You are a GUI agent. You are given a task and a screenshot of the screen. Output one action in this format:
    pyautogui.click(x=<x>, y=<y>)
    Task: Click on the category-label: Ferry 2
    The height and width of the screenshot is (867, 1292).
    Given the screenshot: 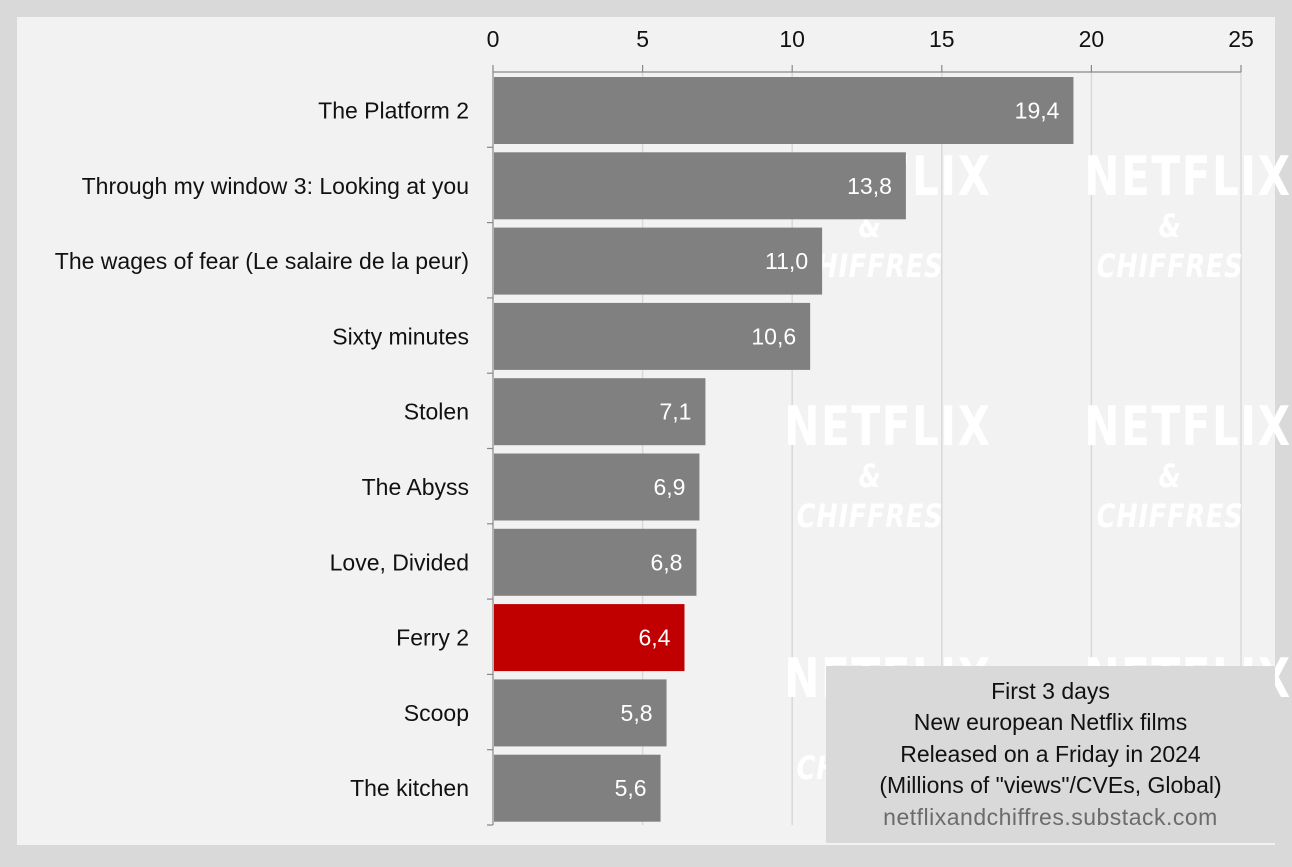 What is the action you would take?
    pyautogui.click(x=432, y=638)
    